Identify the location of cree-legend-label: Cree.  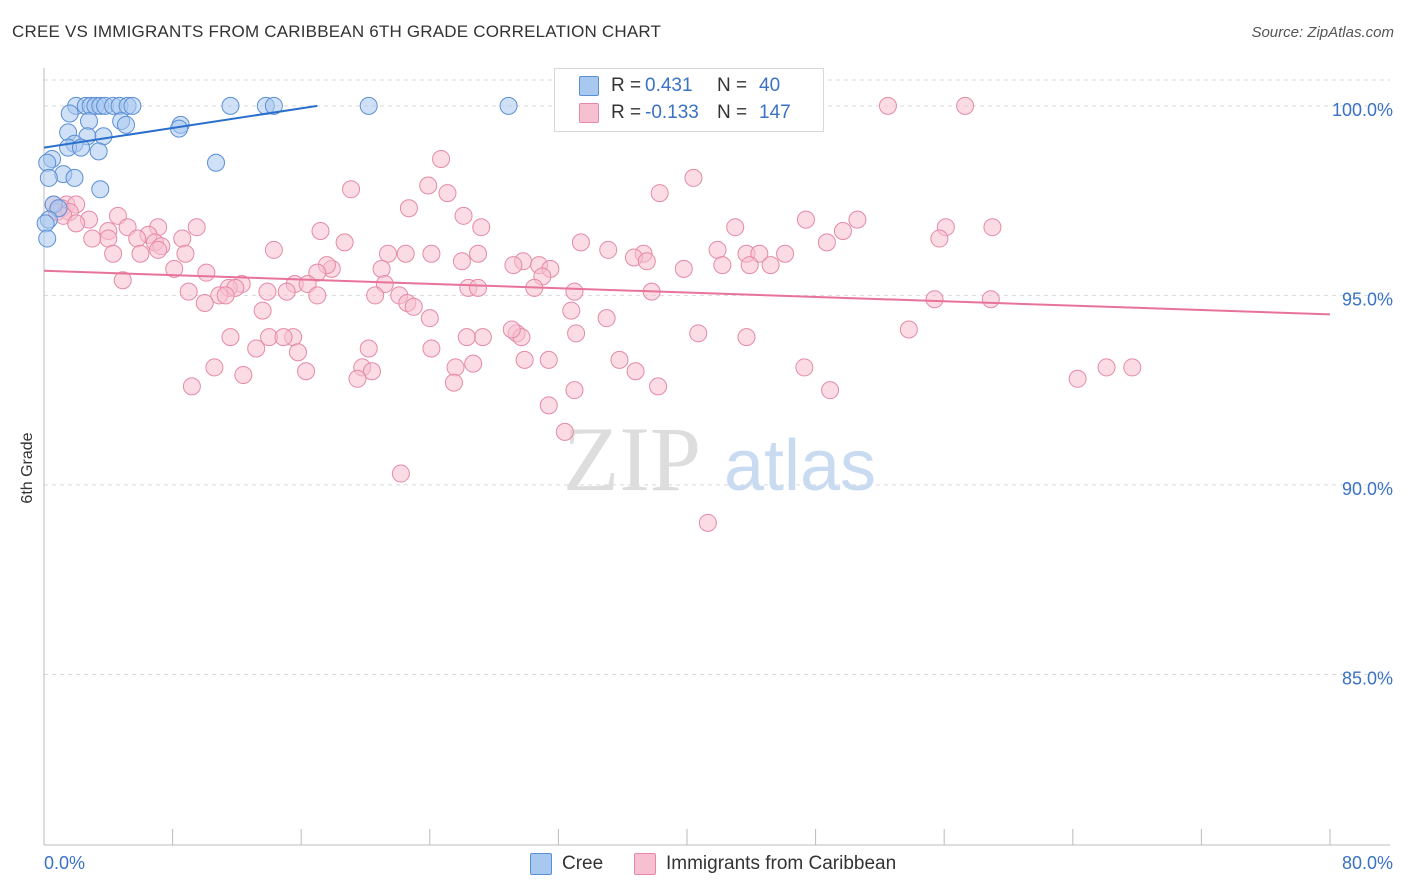
(583, 863).